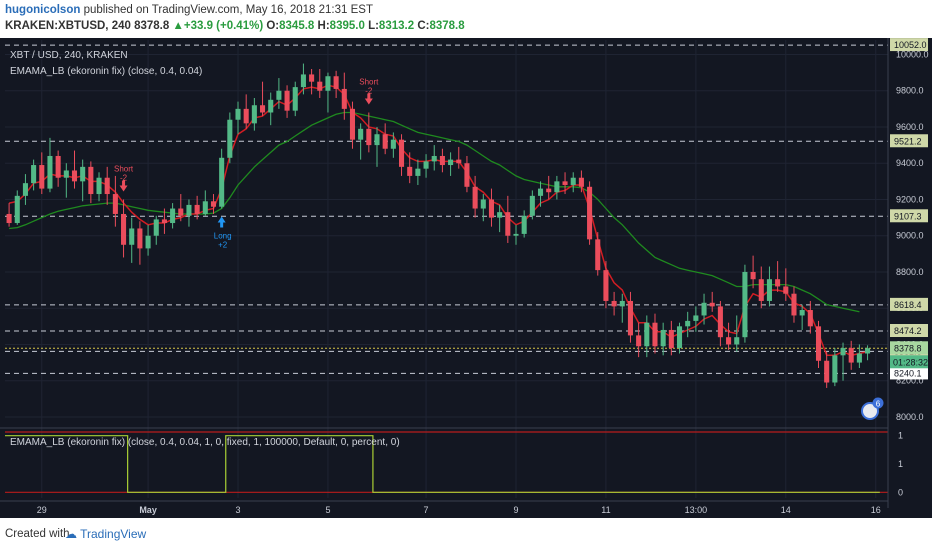 The height and width of the screenshot is (550, 932). What do you see at coordinates (105, 534) in the screenshot?
I see `tradingview-logo: ☁ TradingView` at bounding box center [105, 534].